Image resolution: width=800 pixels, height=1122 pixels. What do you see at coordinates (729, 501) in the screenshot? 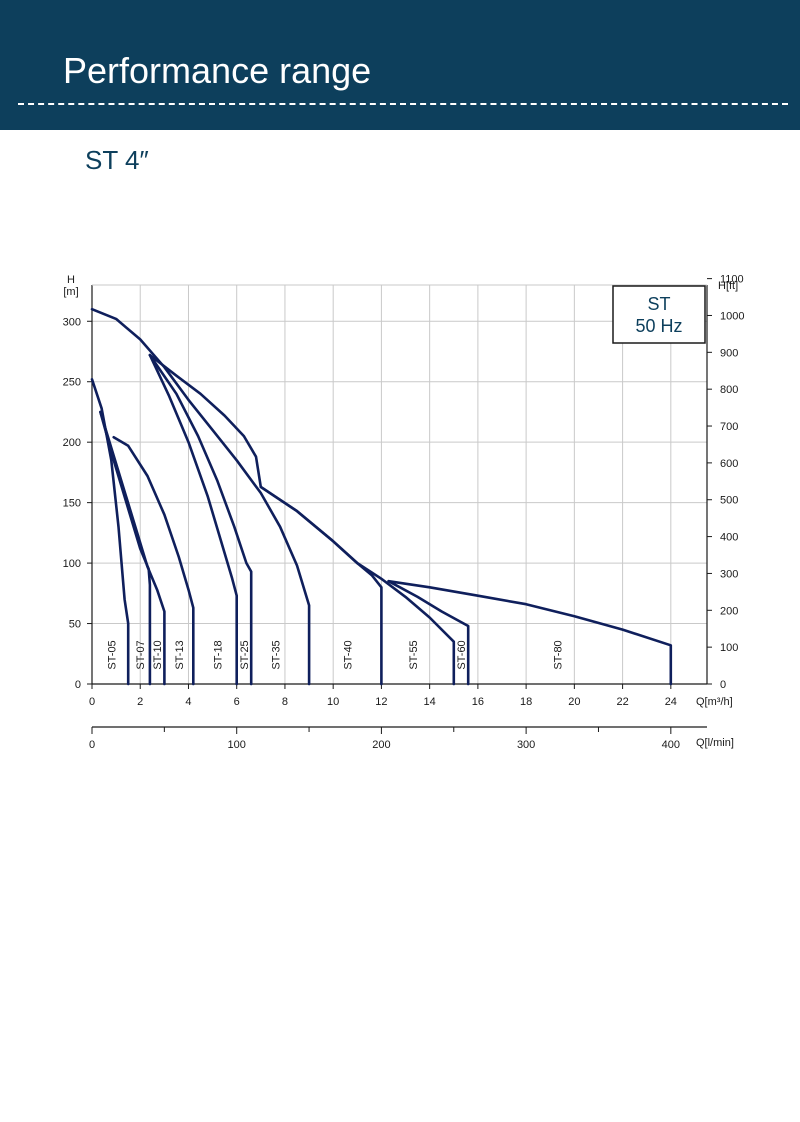
I see `right-axis-tick-label: 500` at bounding box center [729, 501].